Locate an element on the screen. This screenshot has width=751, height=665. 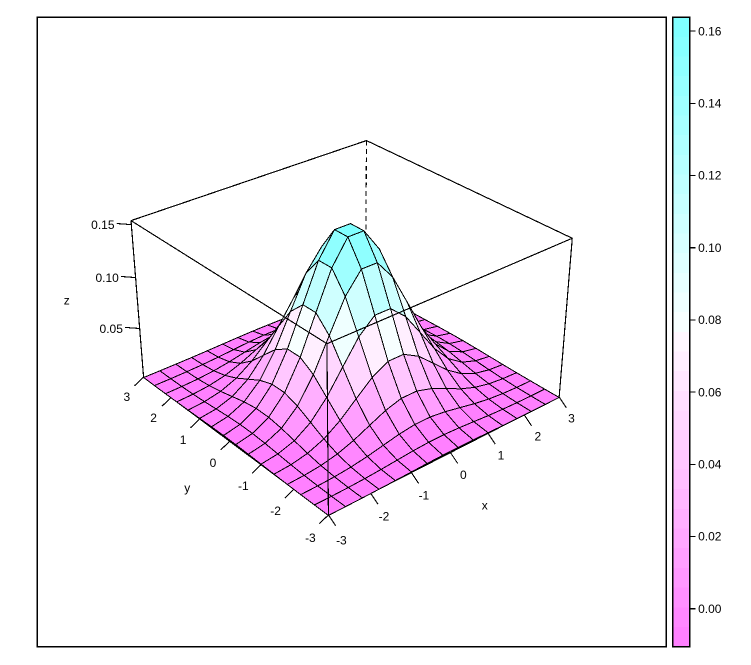
svg-text: 0.16 is located at coordinates (710, 31).